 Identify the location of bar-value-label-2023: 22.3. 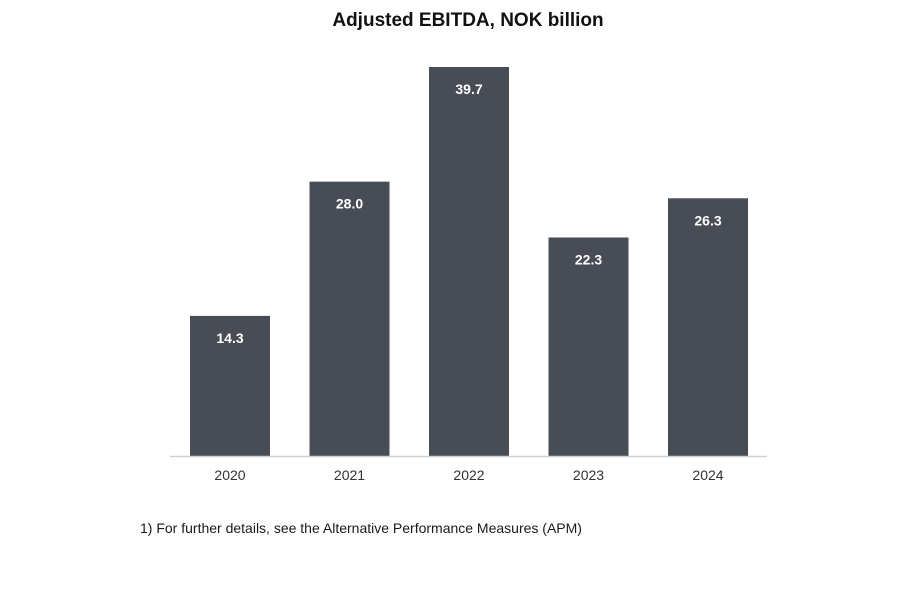
(588, 259).